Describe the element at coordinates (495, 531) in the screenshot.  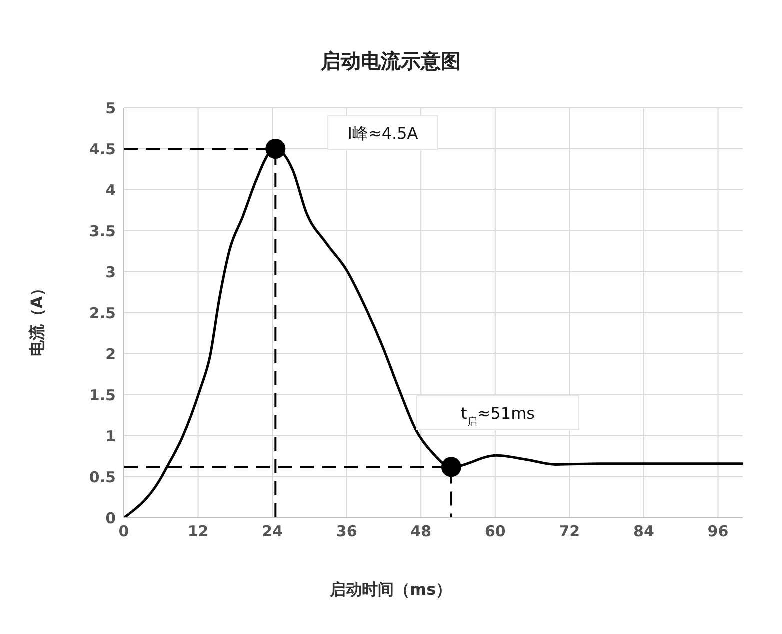
I see `x-tick-label: 60` at that location.